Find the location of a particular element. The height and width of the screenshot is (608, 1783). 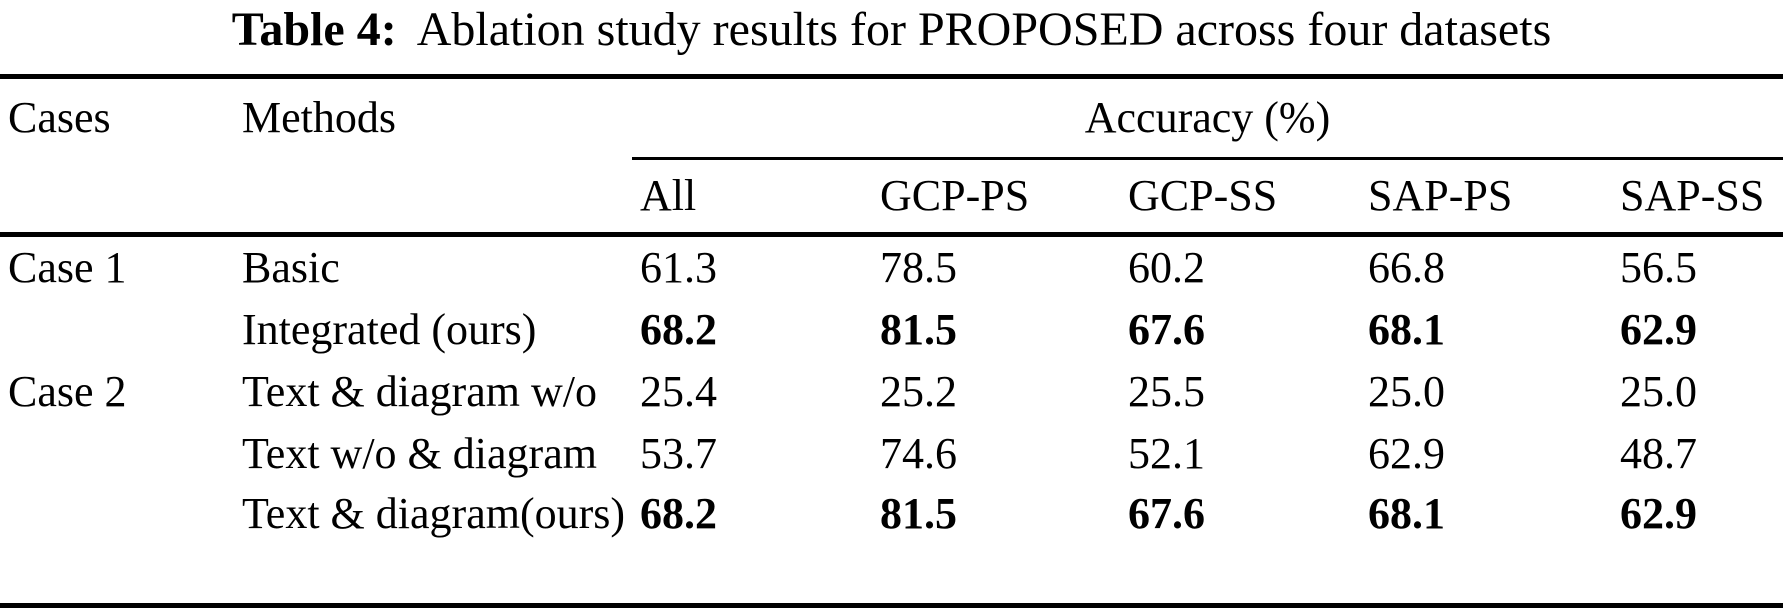

value-cell: 52.1 is located at coordinates (1166, 453).